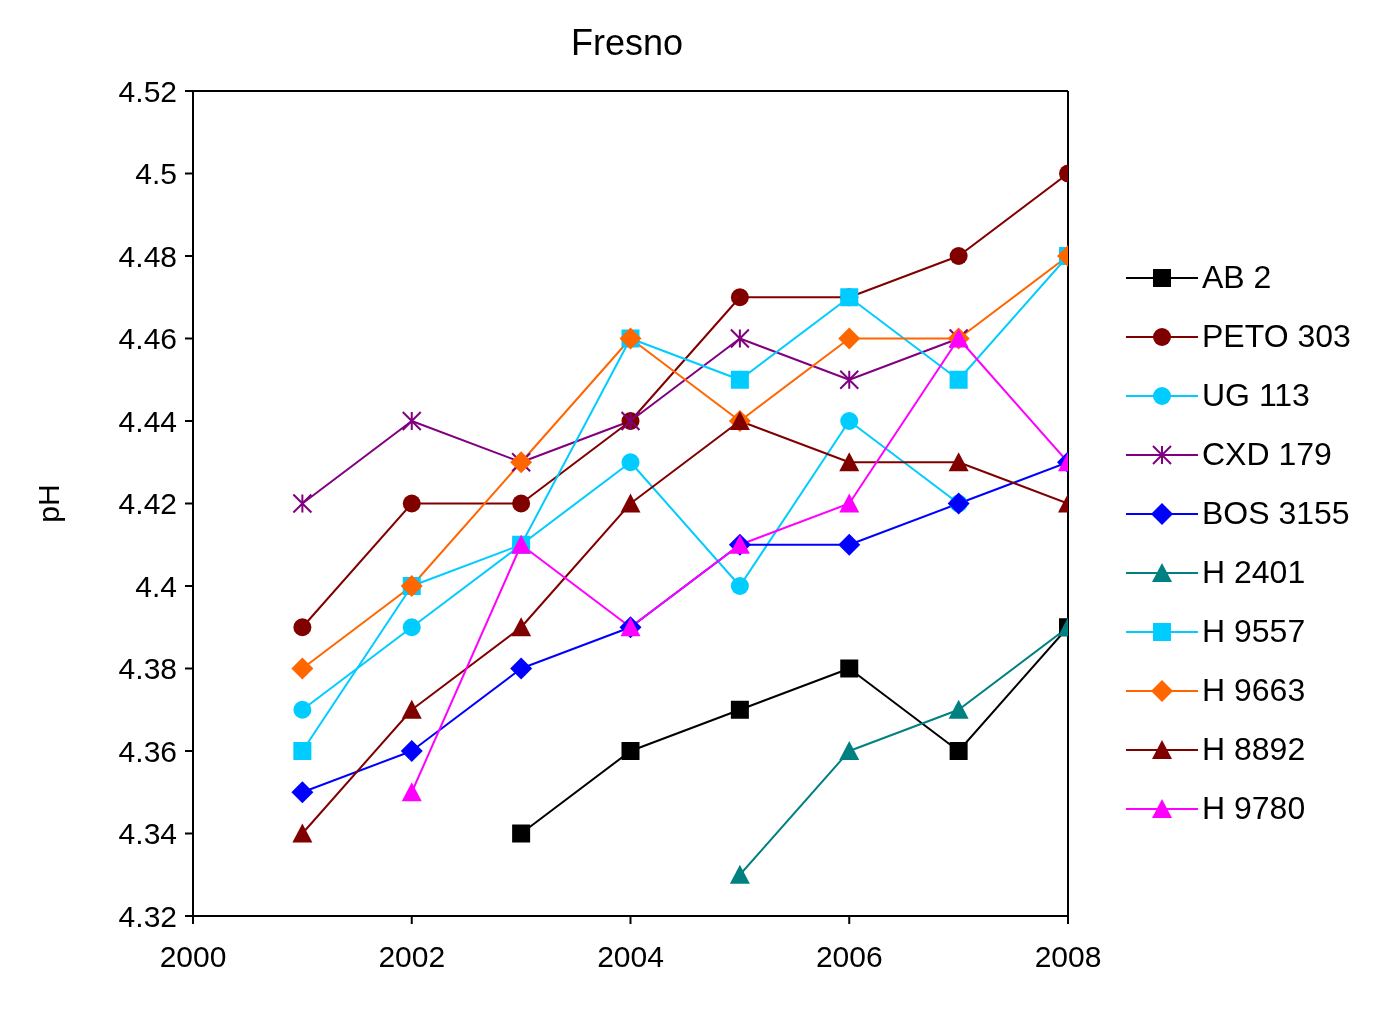 The height and width of the screenshot is (1019, 1386). I want to click on legend-label: H 9663, so click(1254, 690).